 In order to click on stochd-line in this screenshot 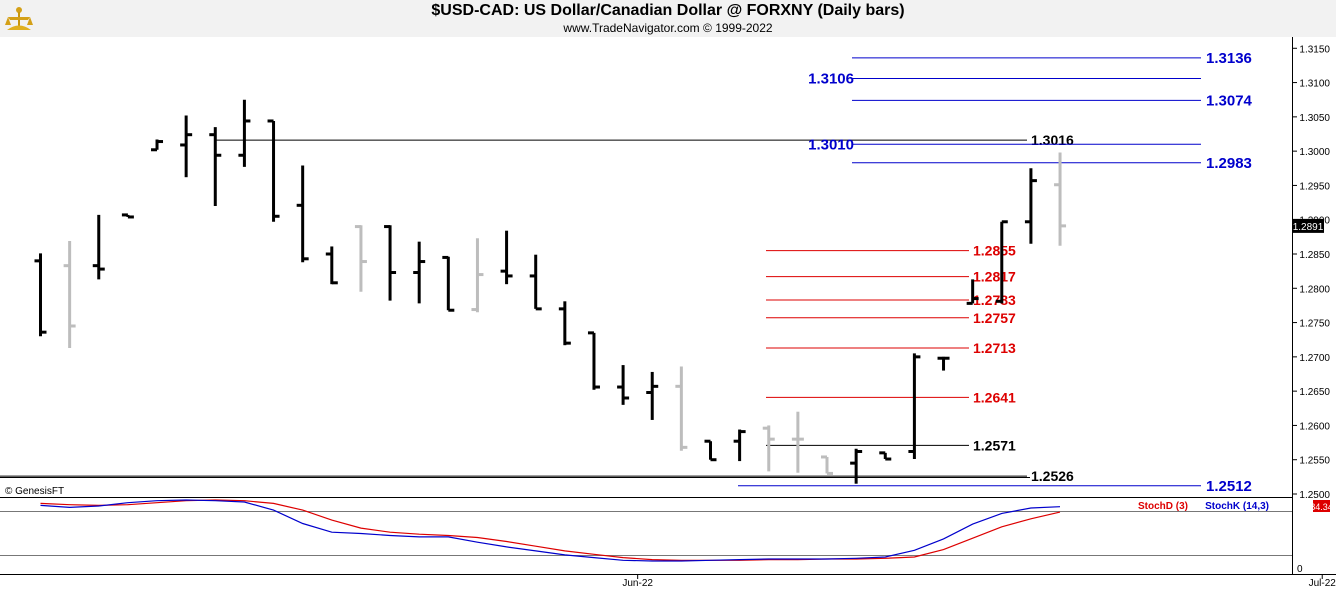, I will do `click(550, 530)`.